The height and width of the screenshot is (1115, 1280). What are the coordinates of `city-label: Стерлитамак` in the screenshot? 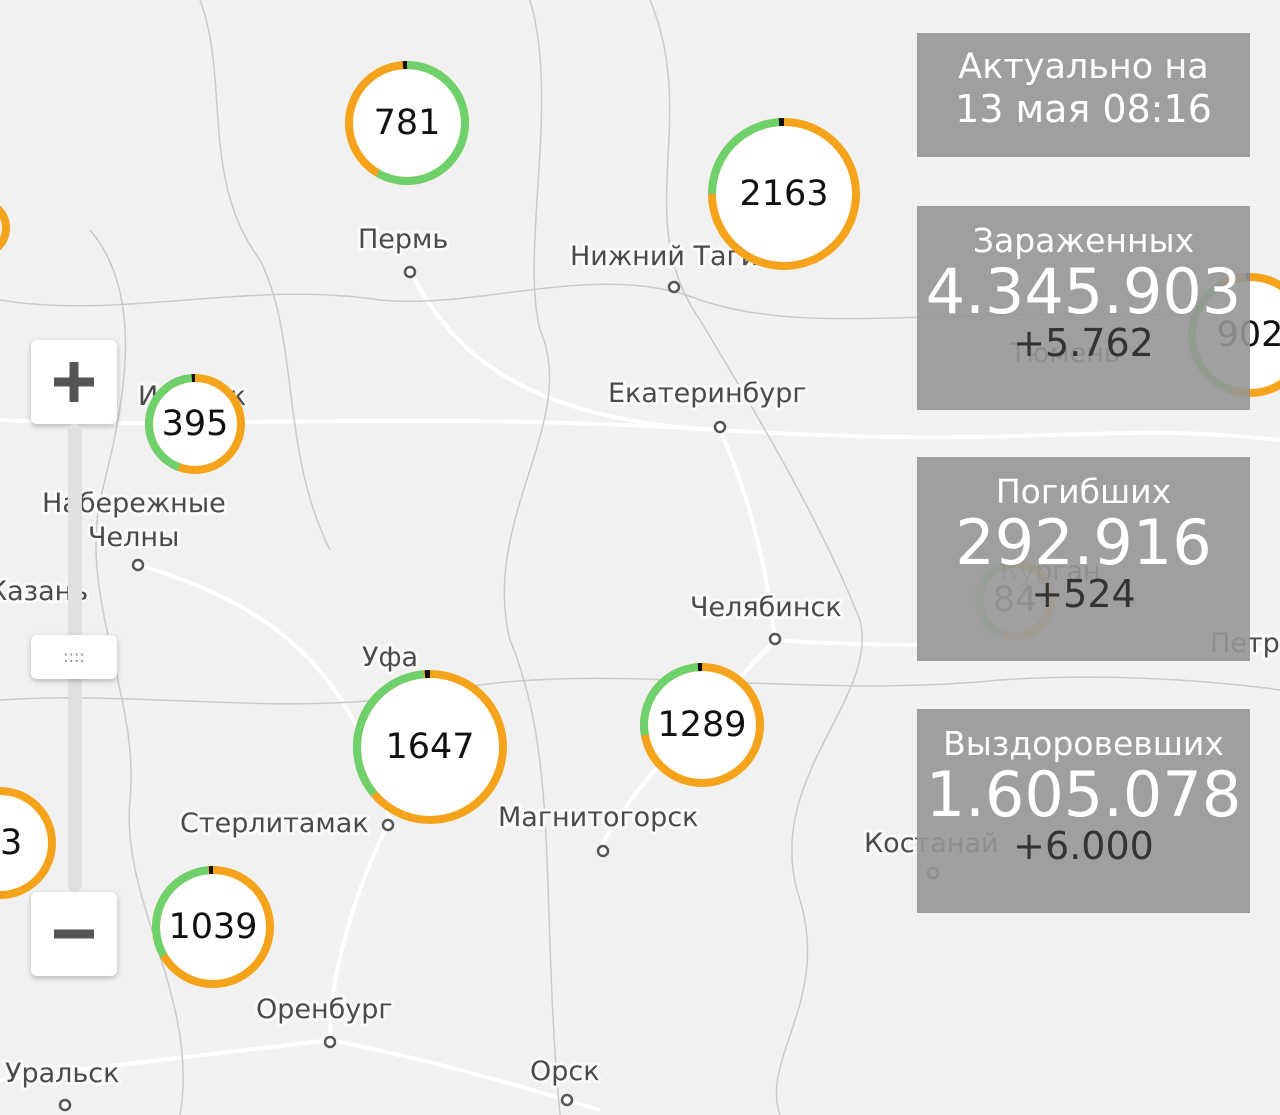 It's located at (274, 823).